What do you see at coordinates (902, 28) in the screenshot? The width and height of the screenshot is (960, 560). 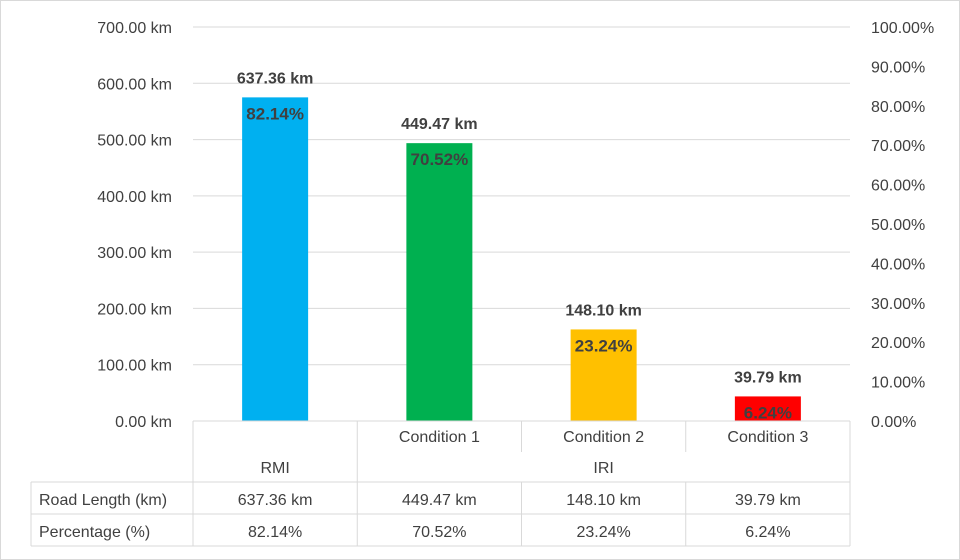 I see `right-axis-tick-label: 100.00%` at bounding box center [902, 28].